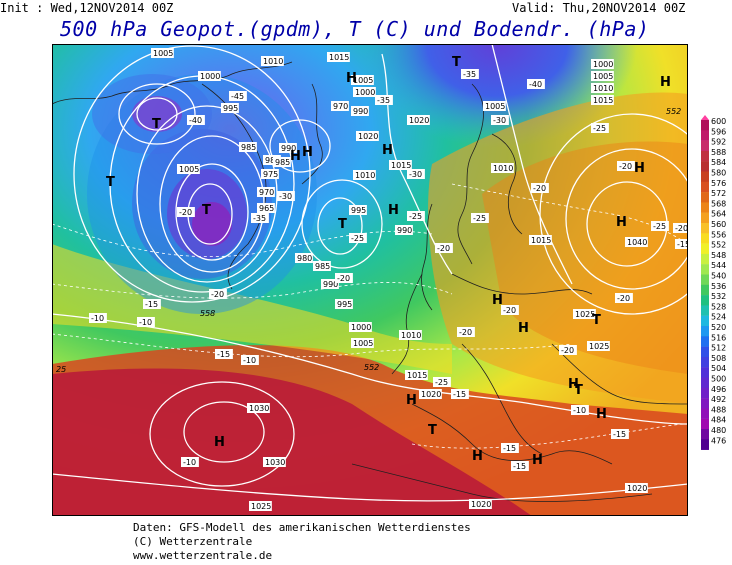  What do you see at coordinates (718, 162) in the screenshot?
I see `legend-value: 584` at bounding box center [718, 162].